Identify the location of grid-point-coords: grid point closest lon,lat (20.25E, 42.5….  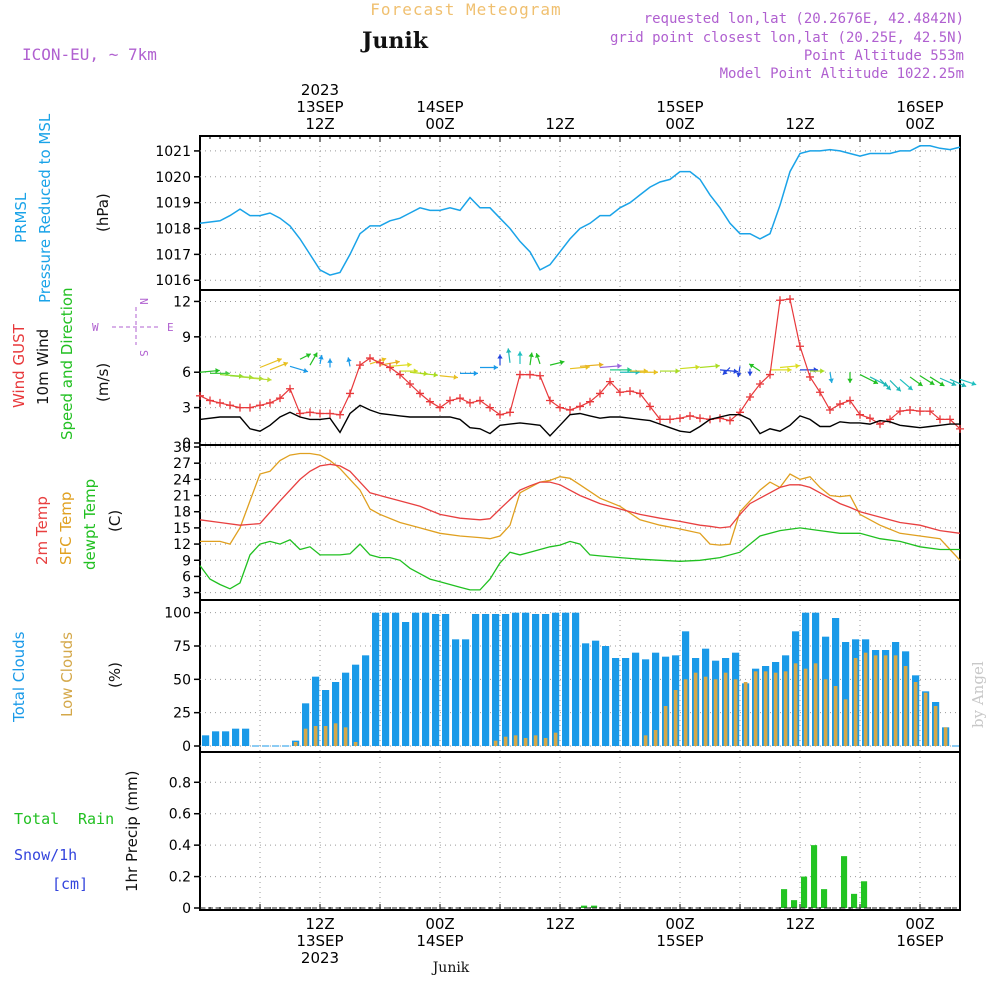
(787, 38).